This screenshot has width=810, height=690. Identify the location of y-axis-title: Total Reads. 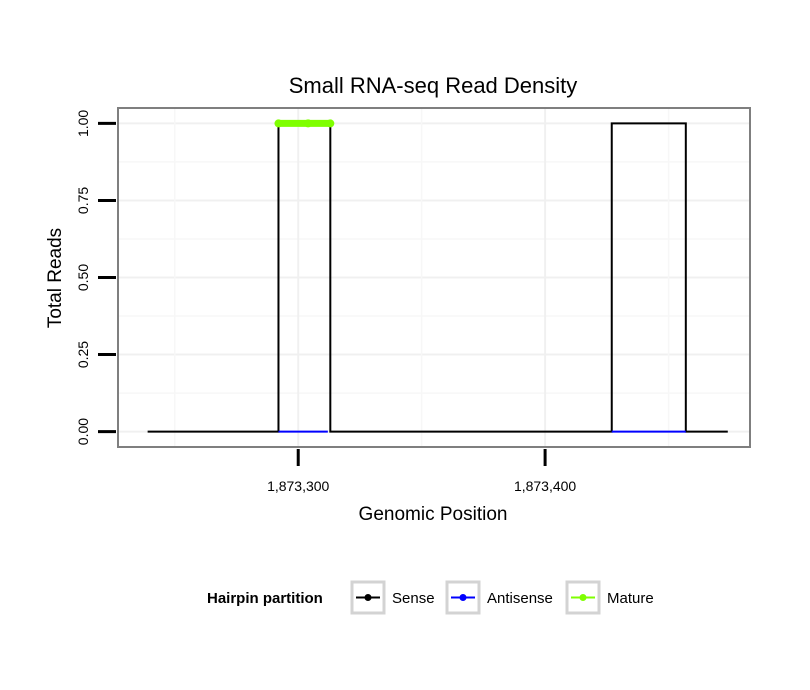
(55, 278).